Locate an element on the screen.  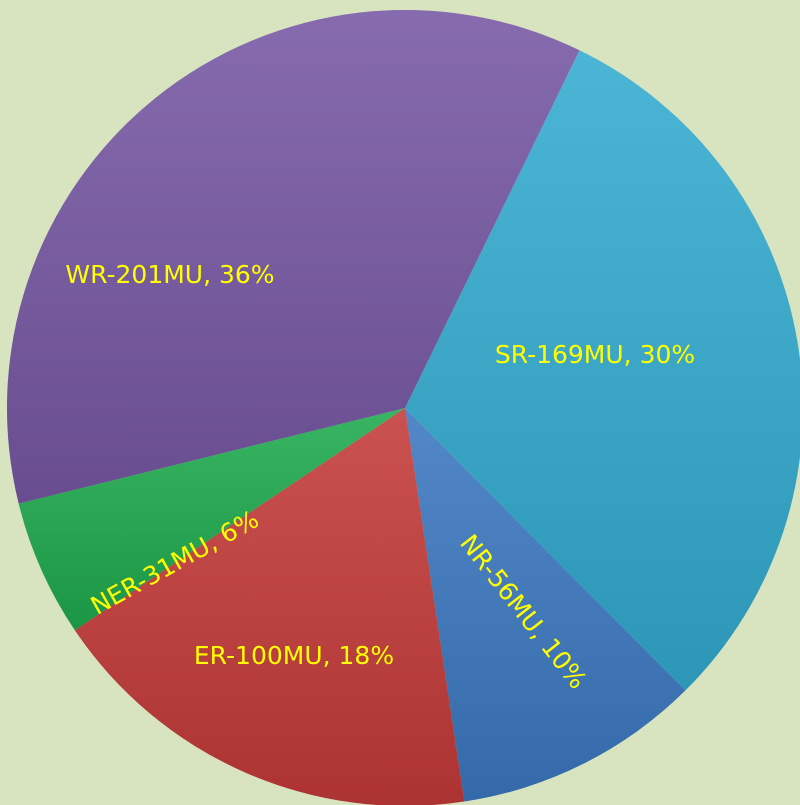
data-label: WR-201MU, 36% is located at coordinates (170, 274).